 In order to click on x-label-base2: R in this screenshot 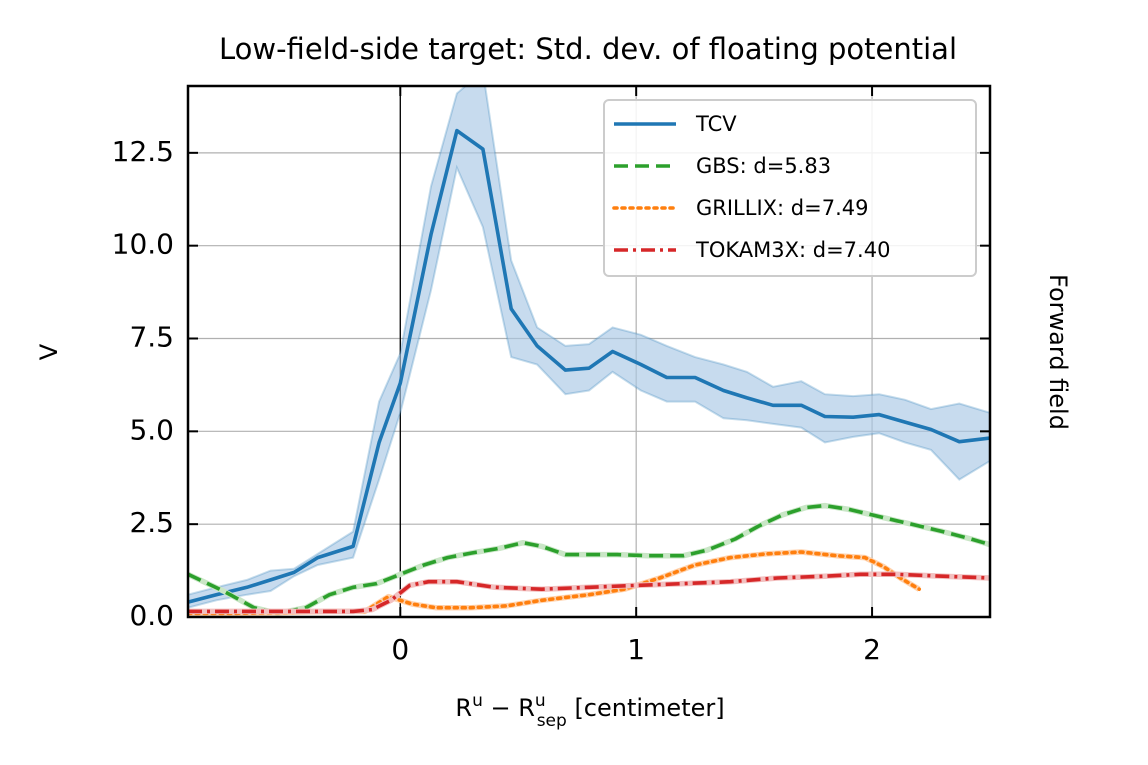, I will do `click(526, 708)`.